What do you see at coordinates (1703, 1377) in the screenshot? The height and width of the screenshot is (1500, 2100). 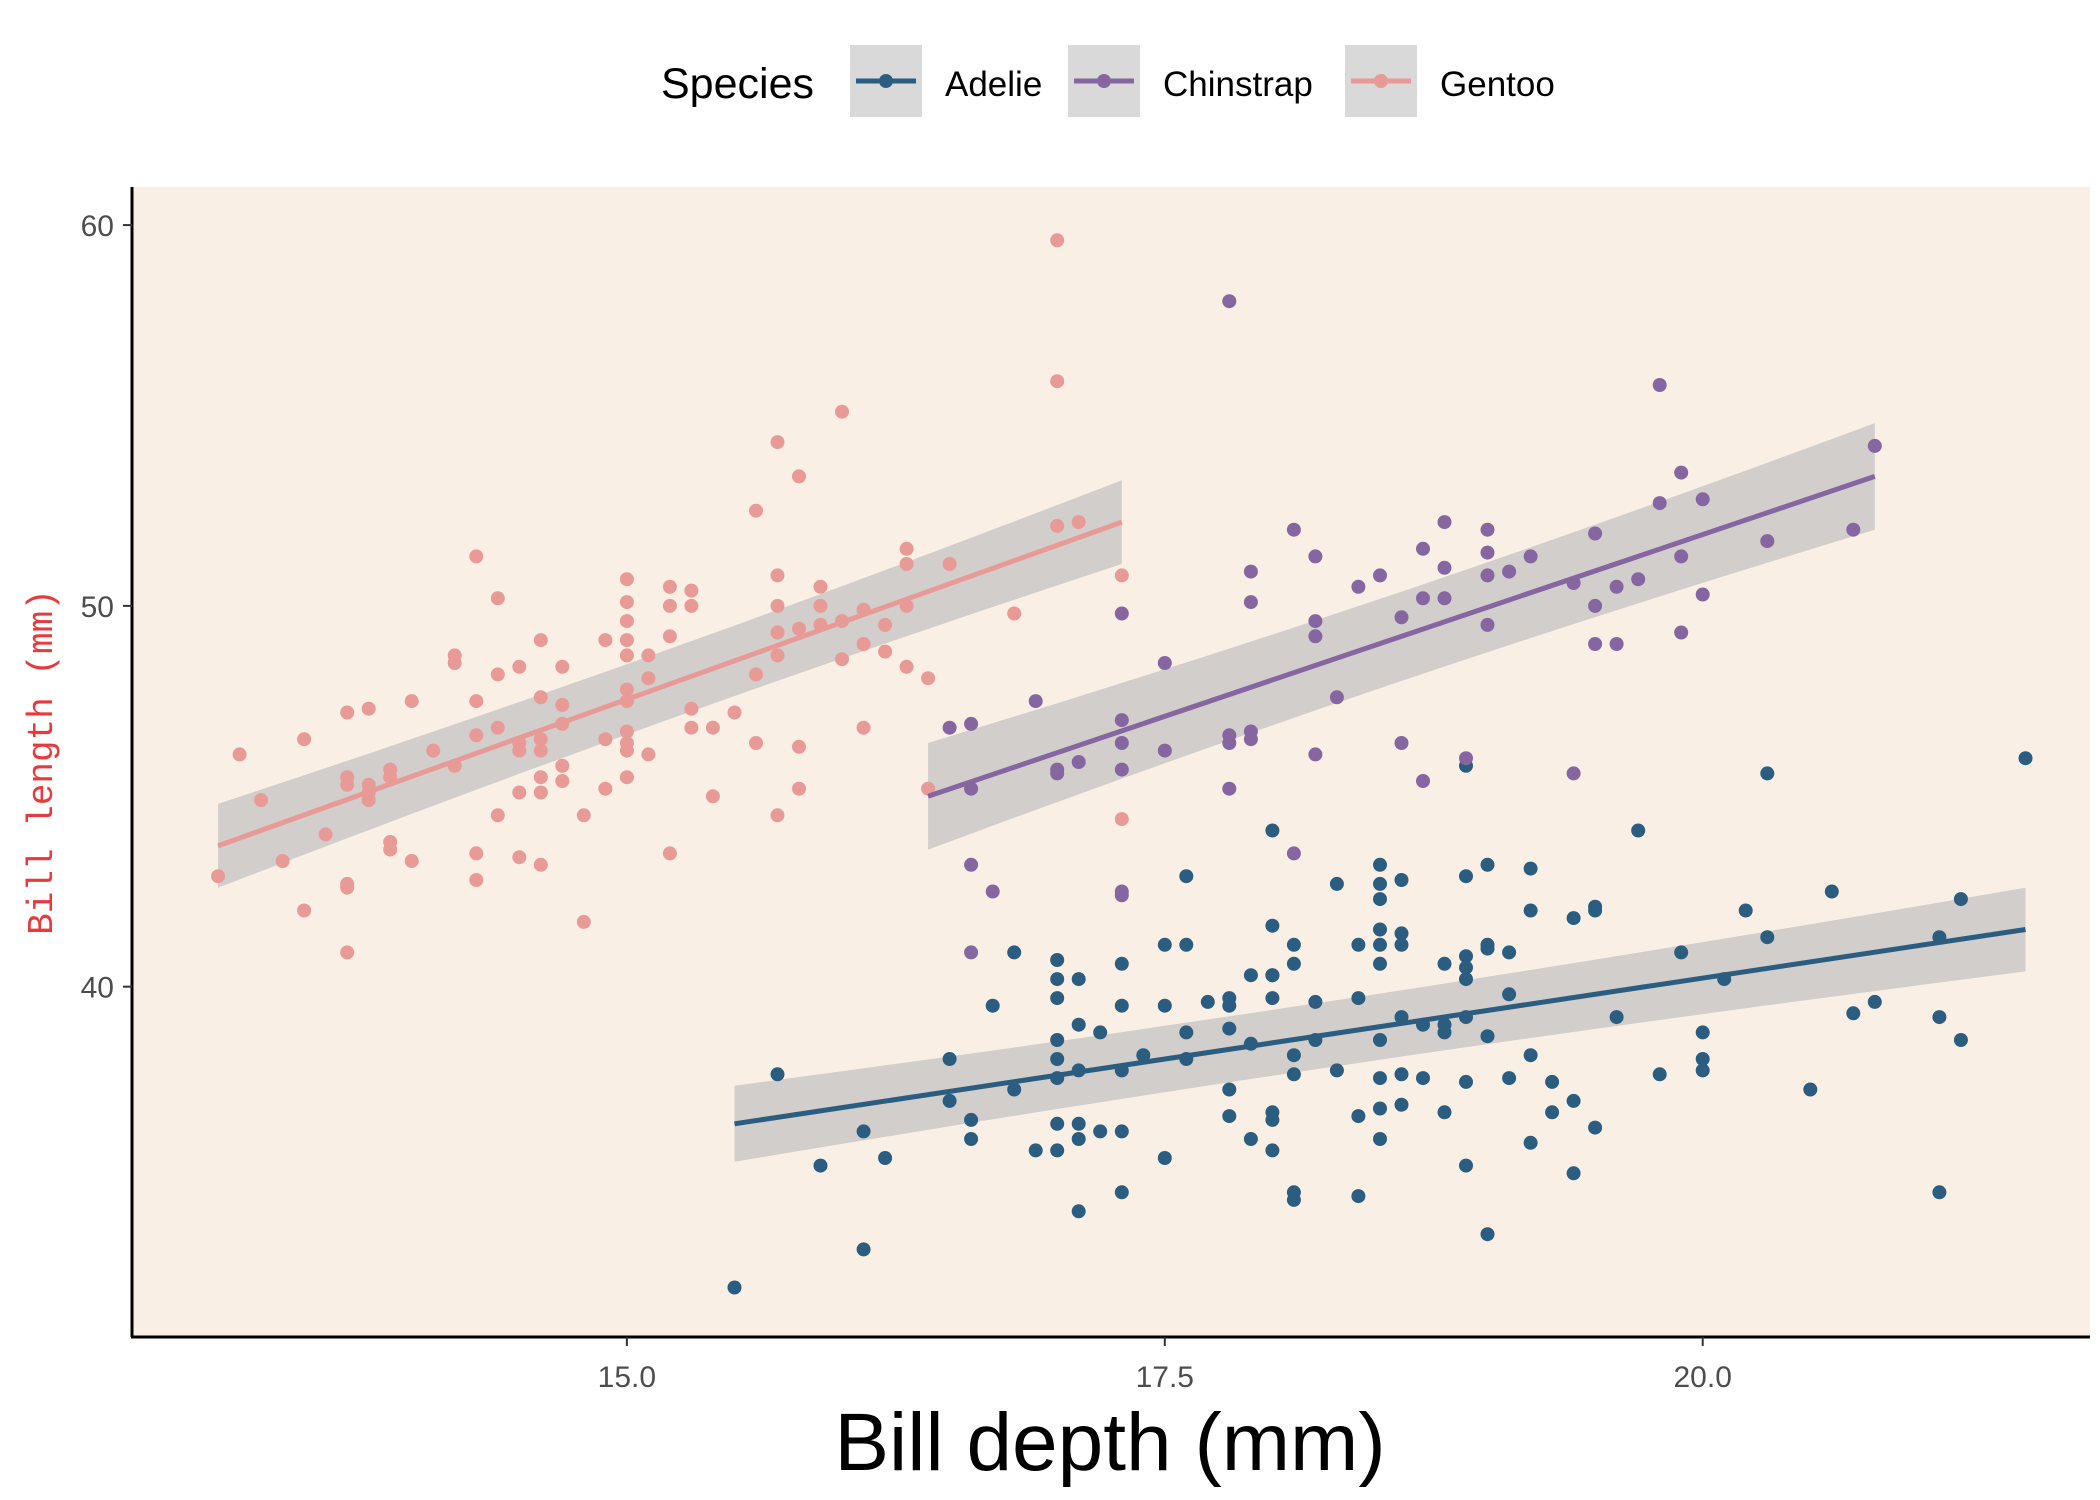 I see `x-tick-label: 20.0` at bounding box center [1703, 1377].